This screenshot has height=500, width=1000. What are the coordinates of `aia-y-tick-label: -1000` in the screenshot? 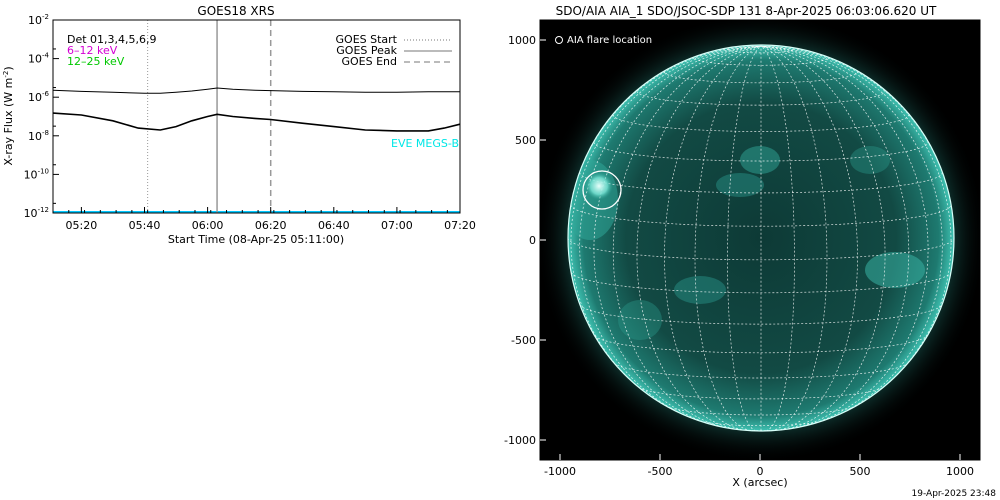 It's located at (520, 440).